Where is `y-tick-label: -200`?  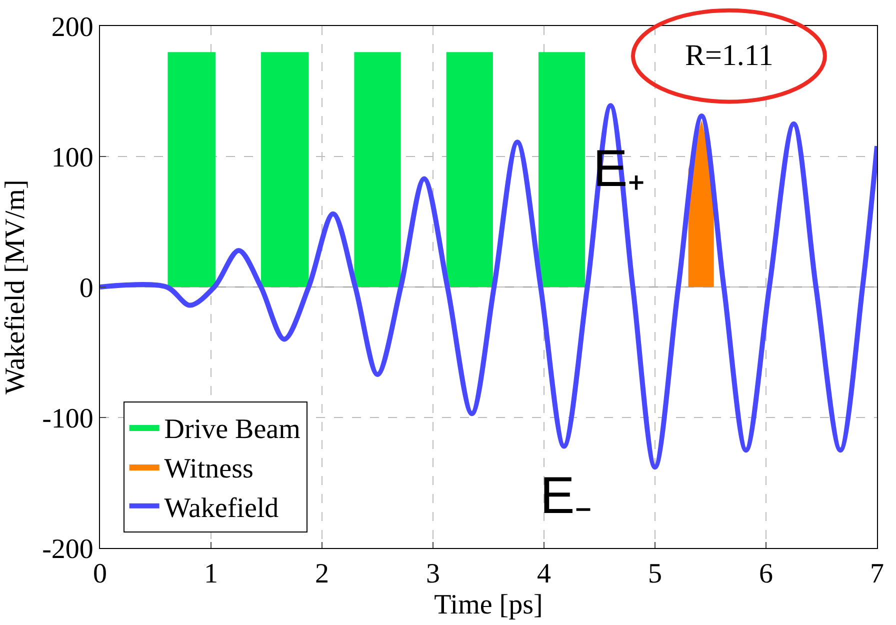
y-tick-label: -200 is located at coordinates (68, 549).